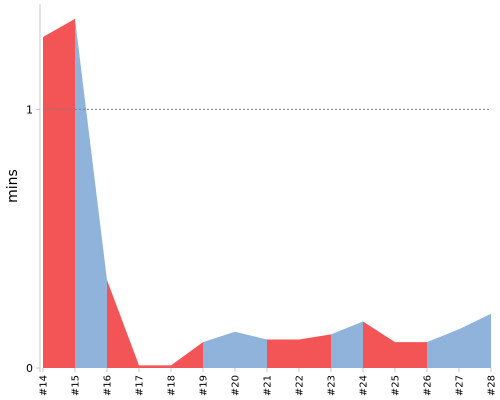 This screenshot has width=500, height=400. I want to click on x-tick-label: #14, so click(44, 385).